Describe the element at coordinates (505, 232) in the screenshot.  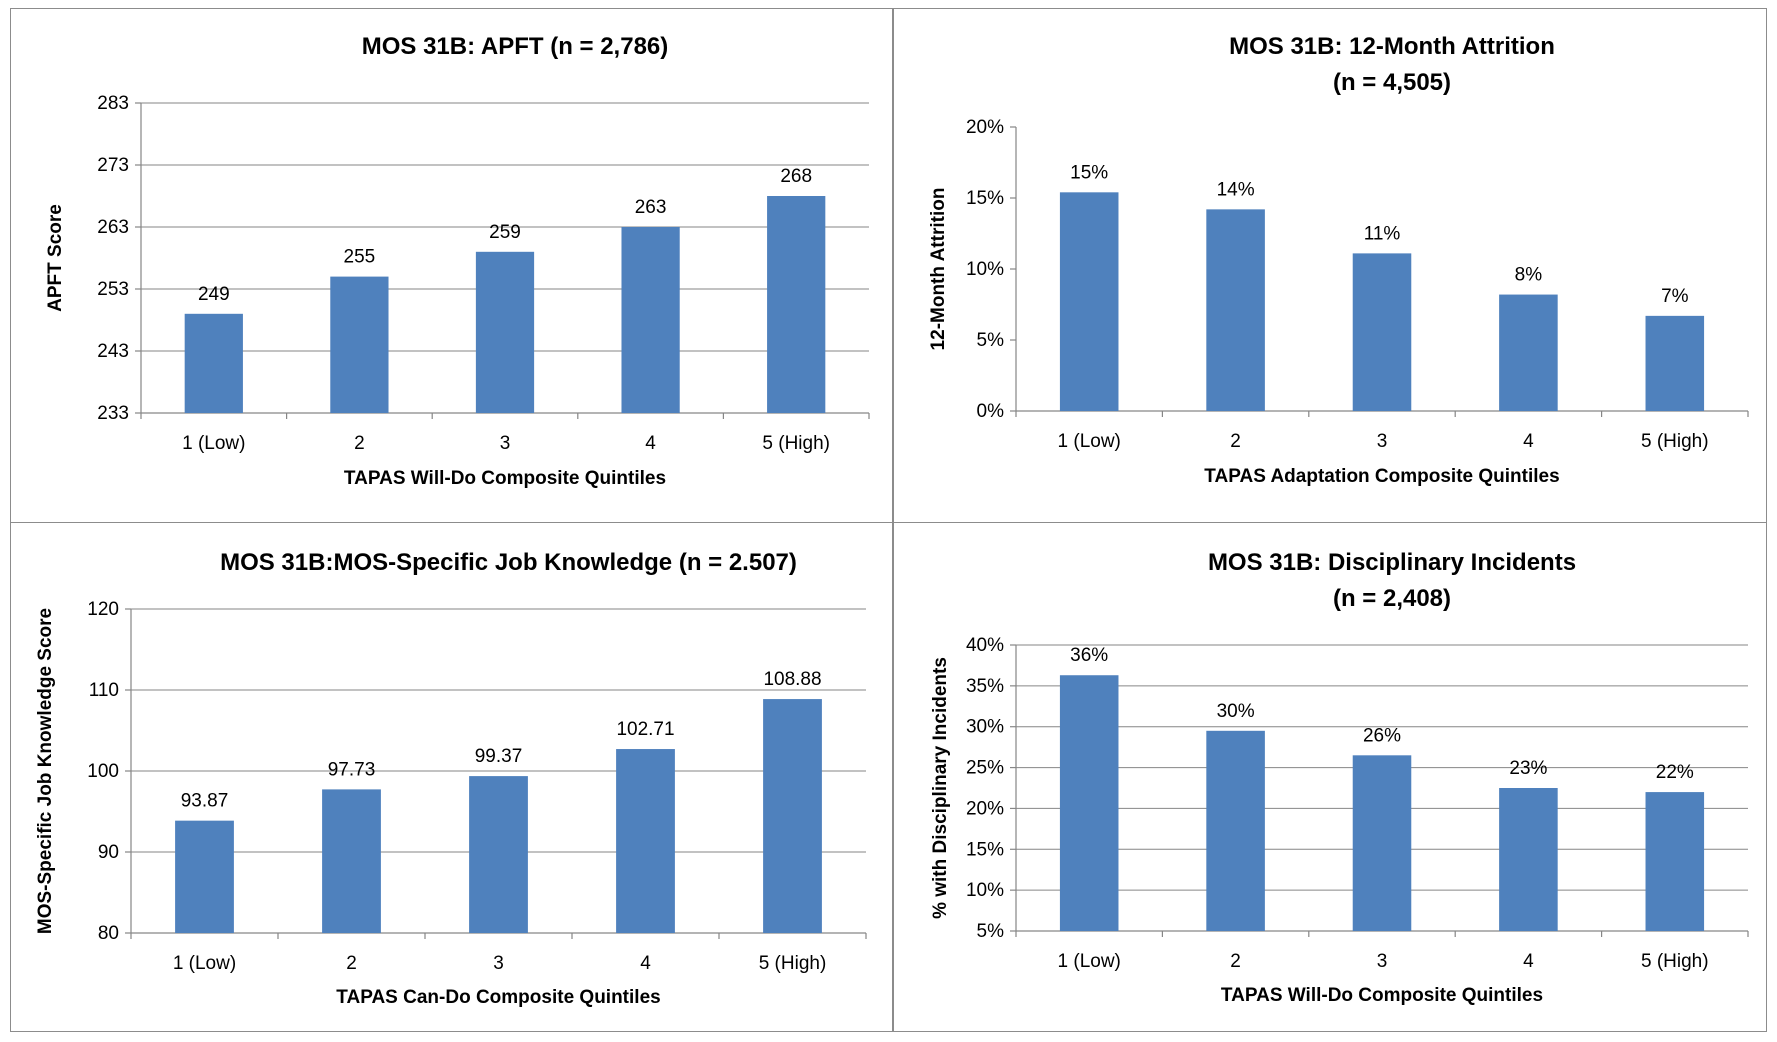
I see `data-label: 259` at that location.